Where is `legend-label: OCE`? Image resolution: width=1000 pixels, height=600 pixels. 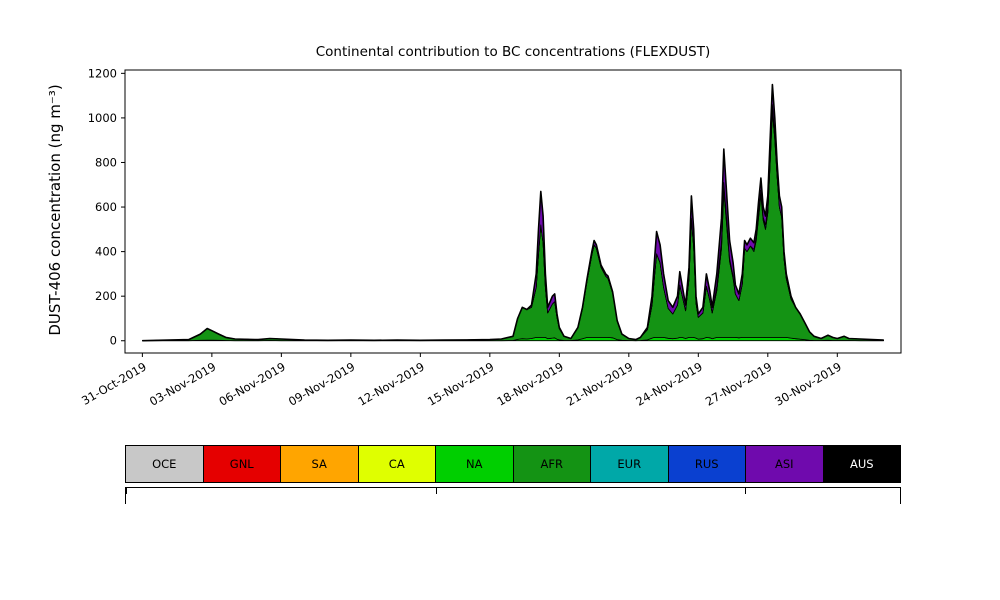 legend-label: OCE is located at coordinates (164, 464).